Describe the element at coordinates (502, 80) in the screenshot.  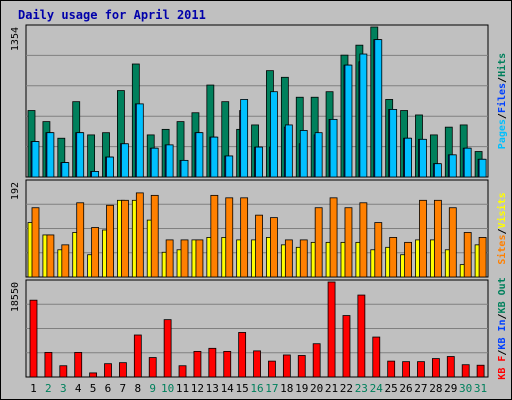
I see `legend-top-part-3: /` at that location.